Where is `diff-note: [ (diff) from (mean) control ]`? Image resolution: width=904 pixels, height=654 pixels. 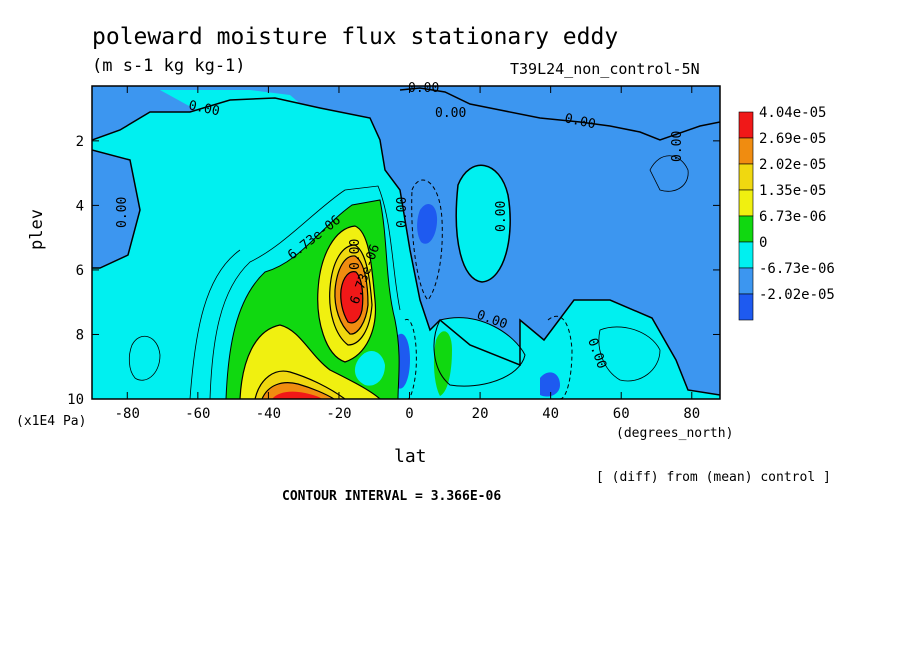
diff-note: [ (diff) from (mean) control ] is located at coordinates (713, 477).